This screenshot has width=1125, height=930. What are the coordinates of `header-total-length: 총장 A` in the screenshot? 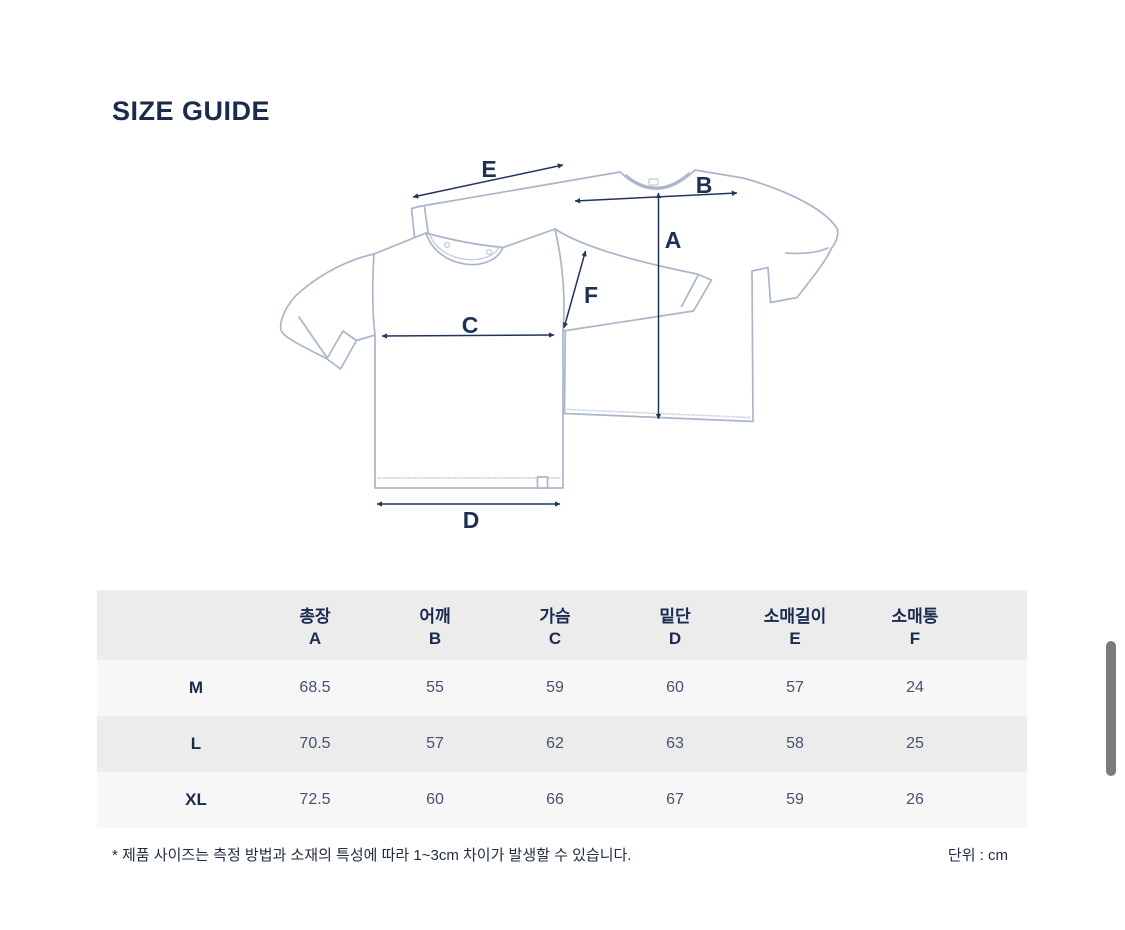 It's located at (315, 627).